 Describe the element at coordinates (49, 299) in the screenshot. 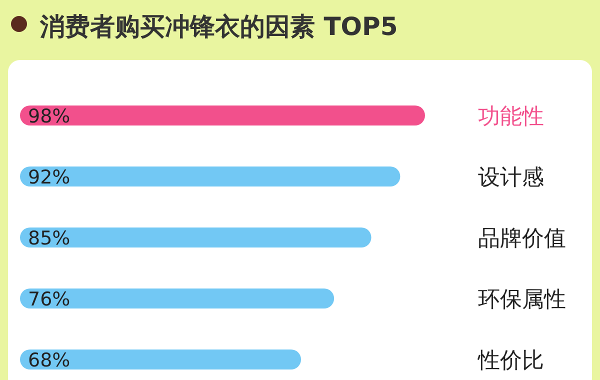

I see `data-label: 76%` at that location.